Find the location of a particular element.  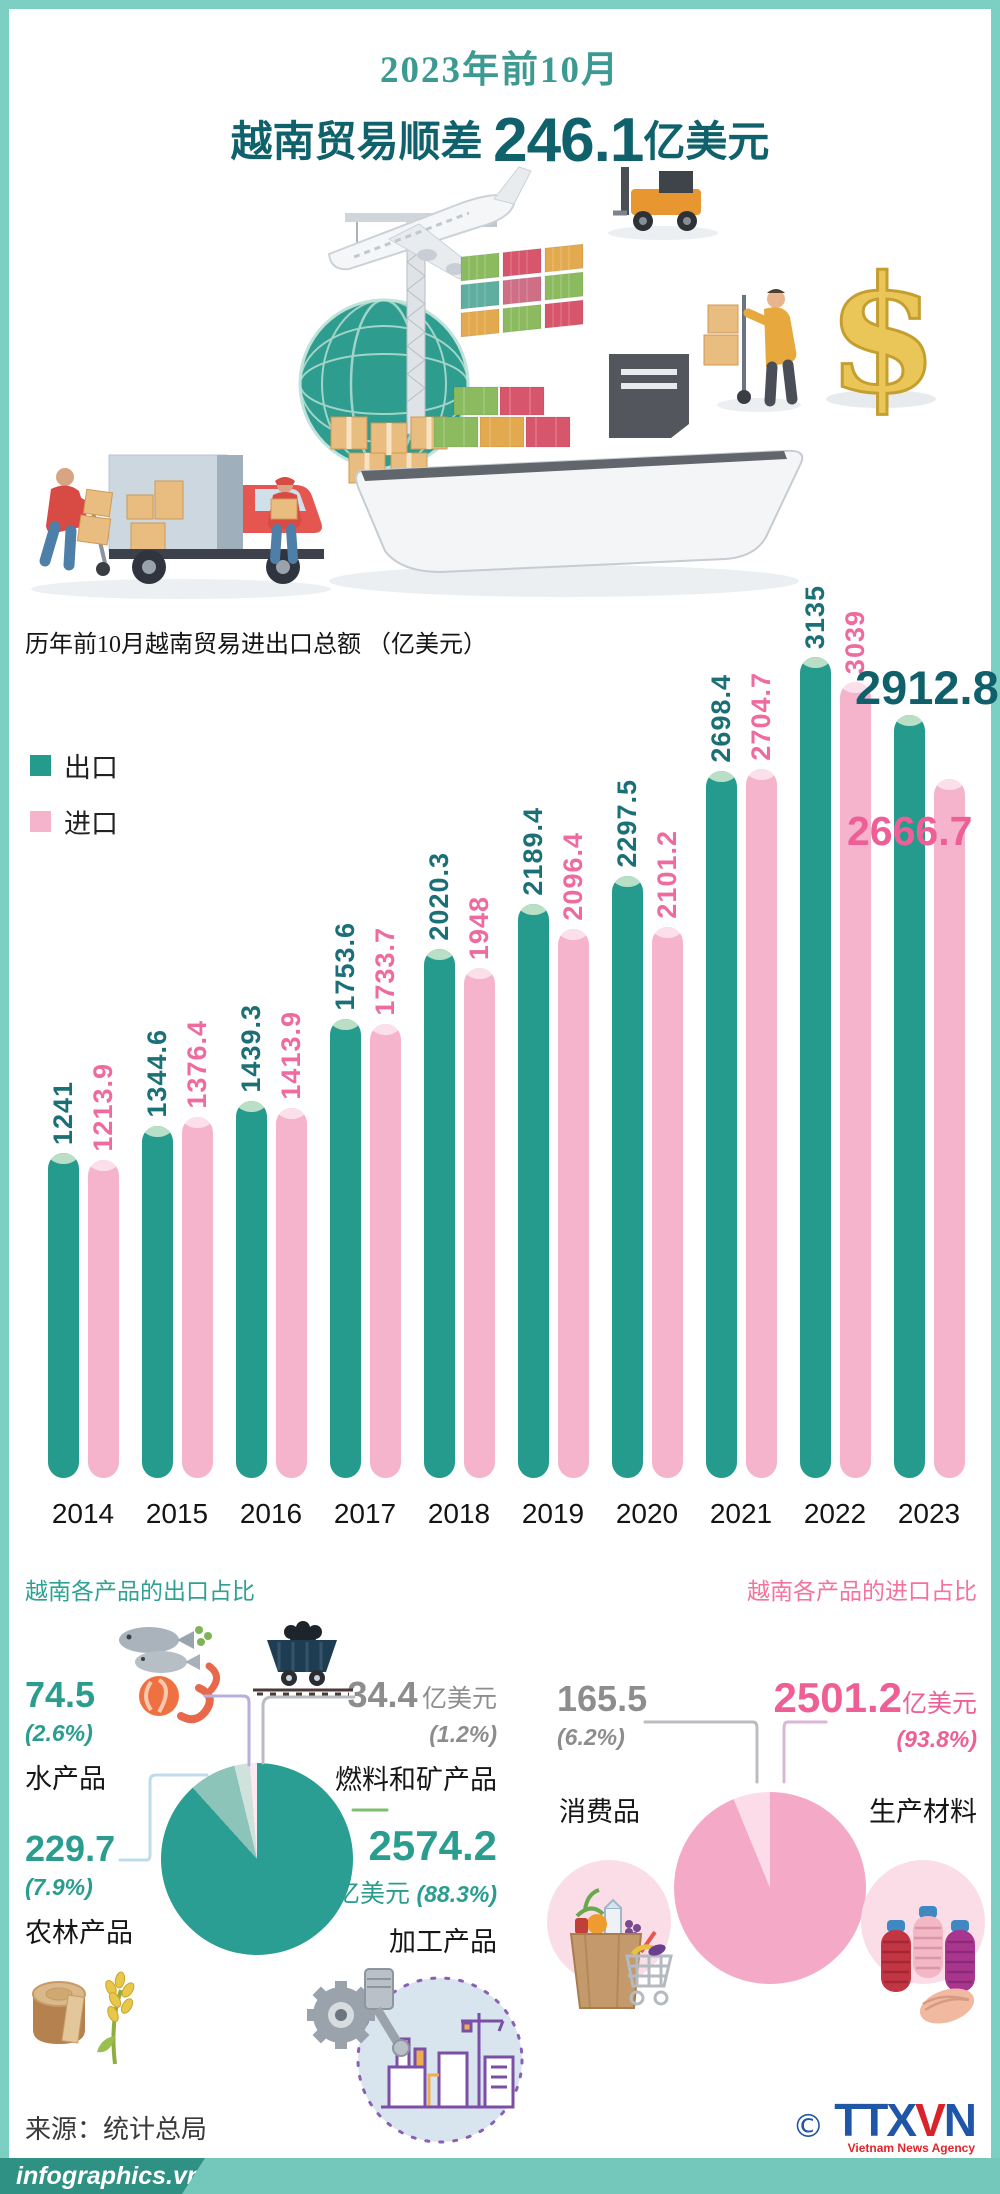

fuel-pct: (1.2%) is located at coordinates (463, 1734).